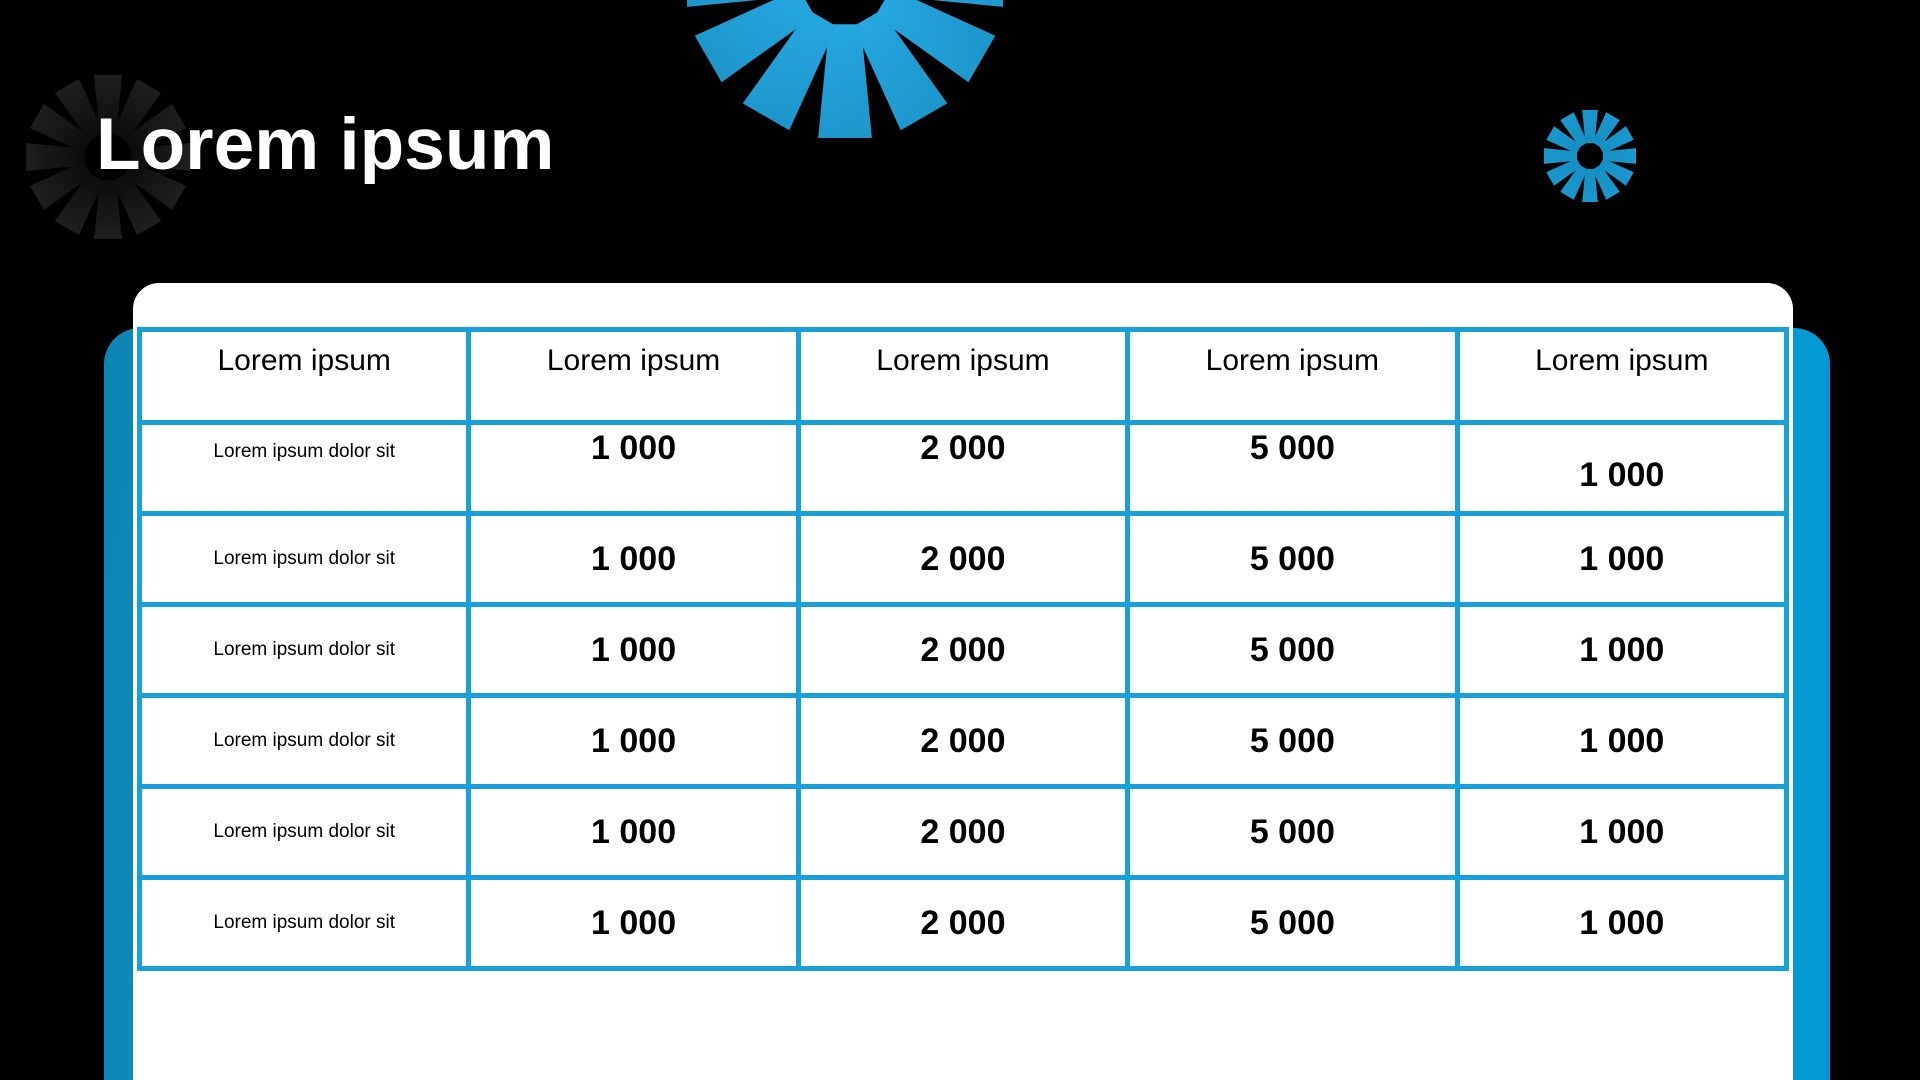 This screenshot has height=1080, width=1920. What do you see at coordinates (1590, 156) in the screenshot?
I see `right-asterisk-icon` at bounding box center [1590, 156].